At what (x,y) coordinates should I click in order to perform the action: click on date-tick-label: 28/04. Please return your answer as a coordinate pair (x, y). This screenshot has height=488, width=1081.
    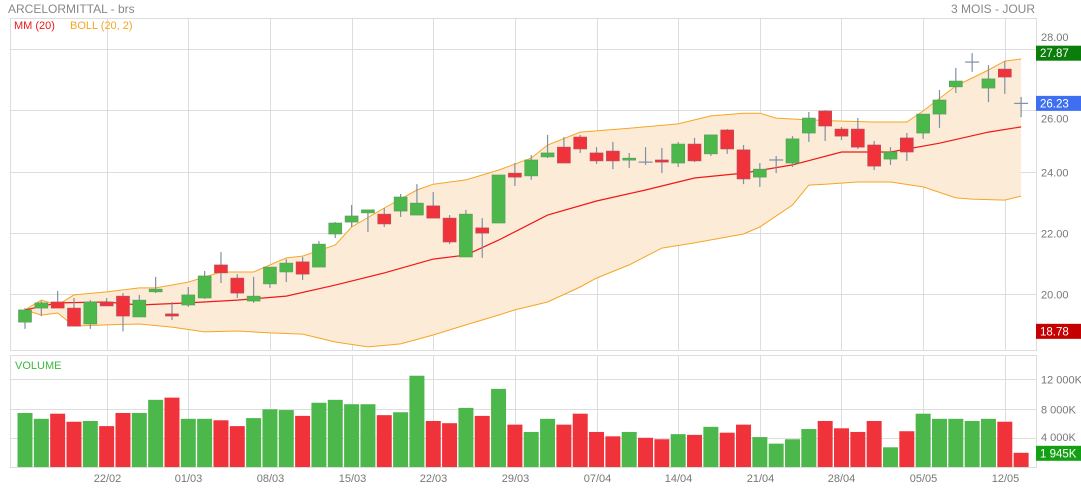
    Looking at the image, I should click on (842, 479).